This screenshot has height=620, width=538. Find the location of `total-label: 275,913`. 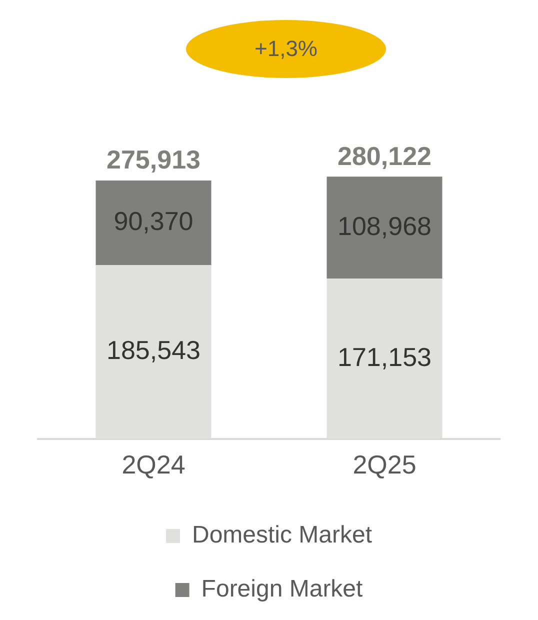

total-label: 275,913 is located at coordinates (153, 159).